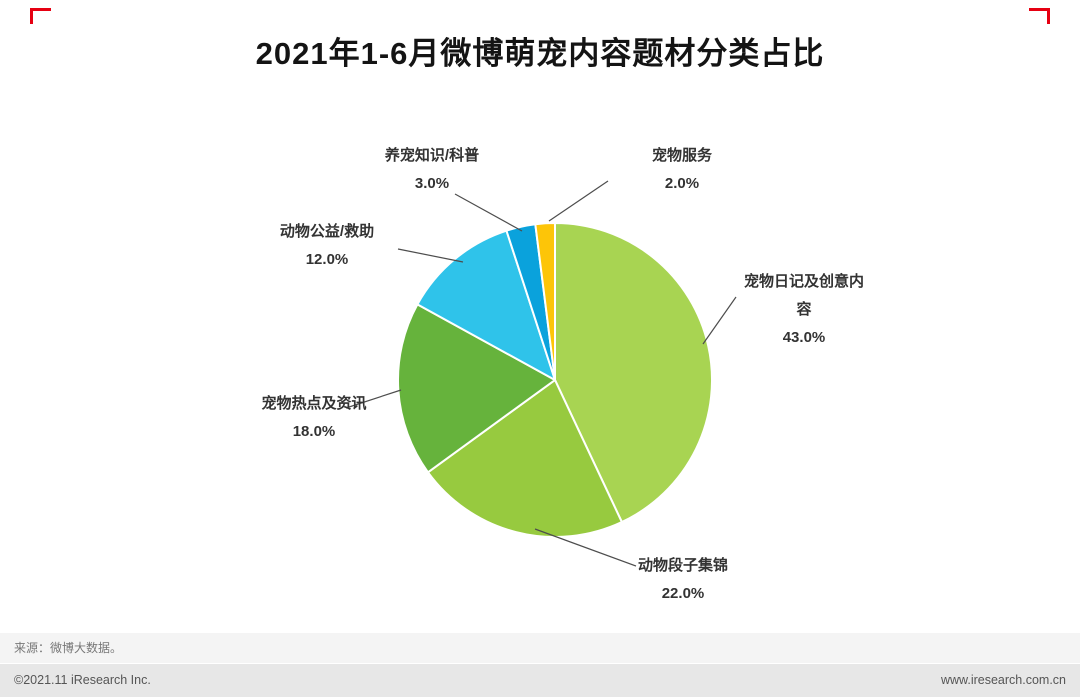  What do you see at coordinates (803, 295) in the screenshot?
I see `pie-label-diary-name: 宠物日记及创意内容` at bounding box center [803, 295].